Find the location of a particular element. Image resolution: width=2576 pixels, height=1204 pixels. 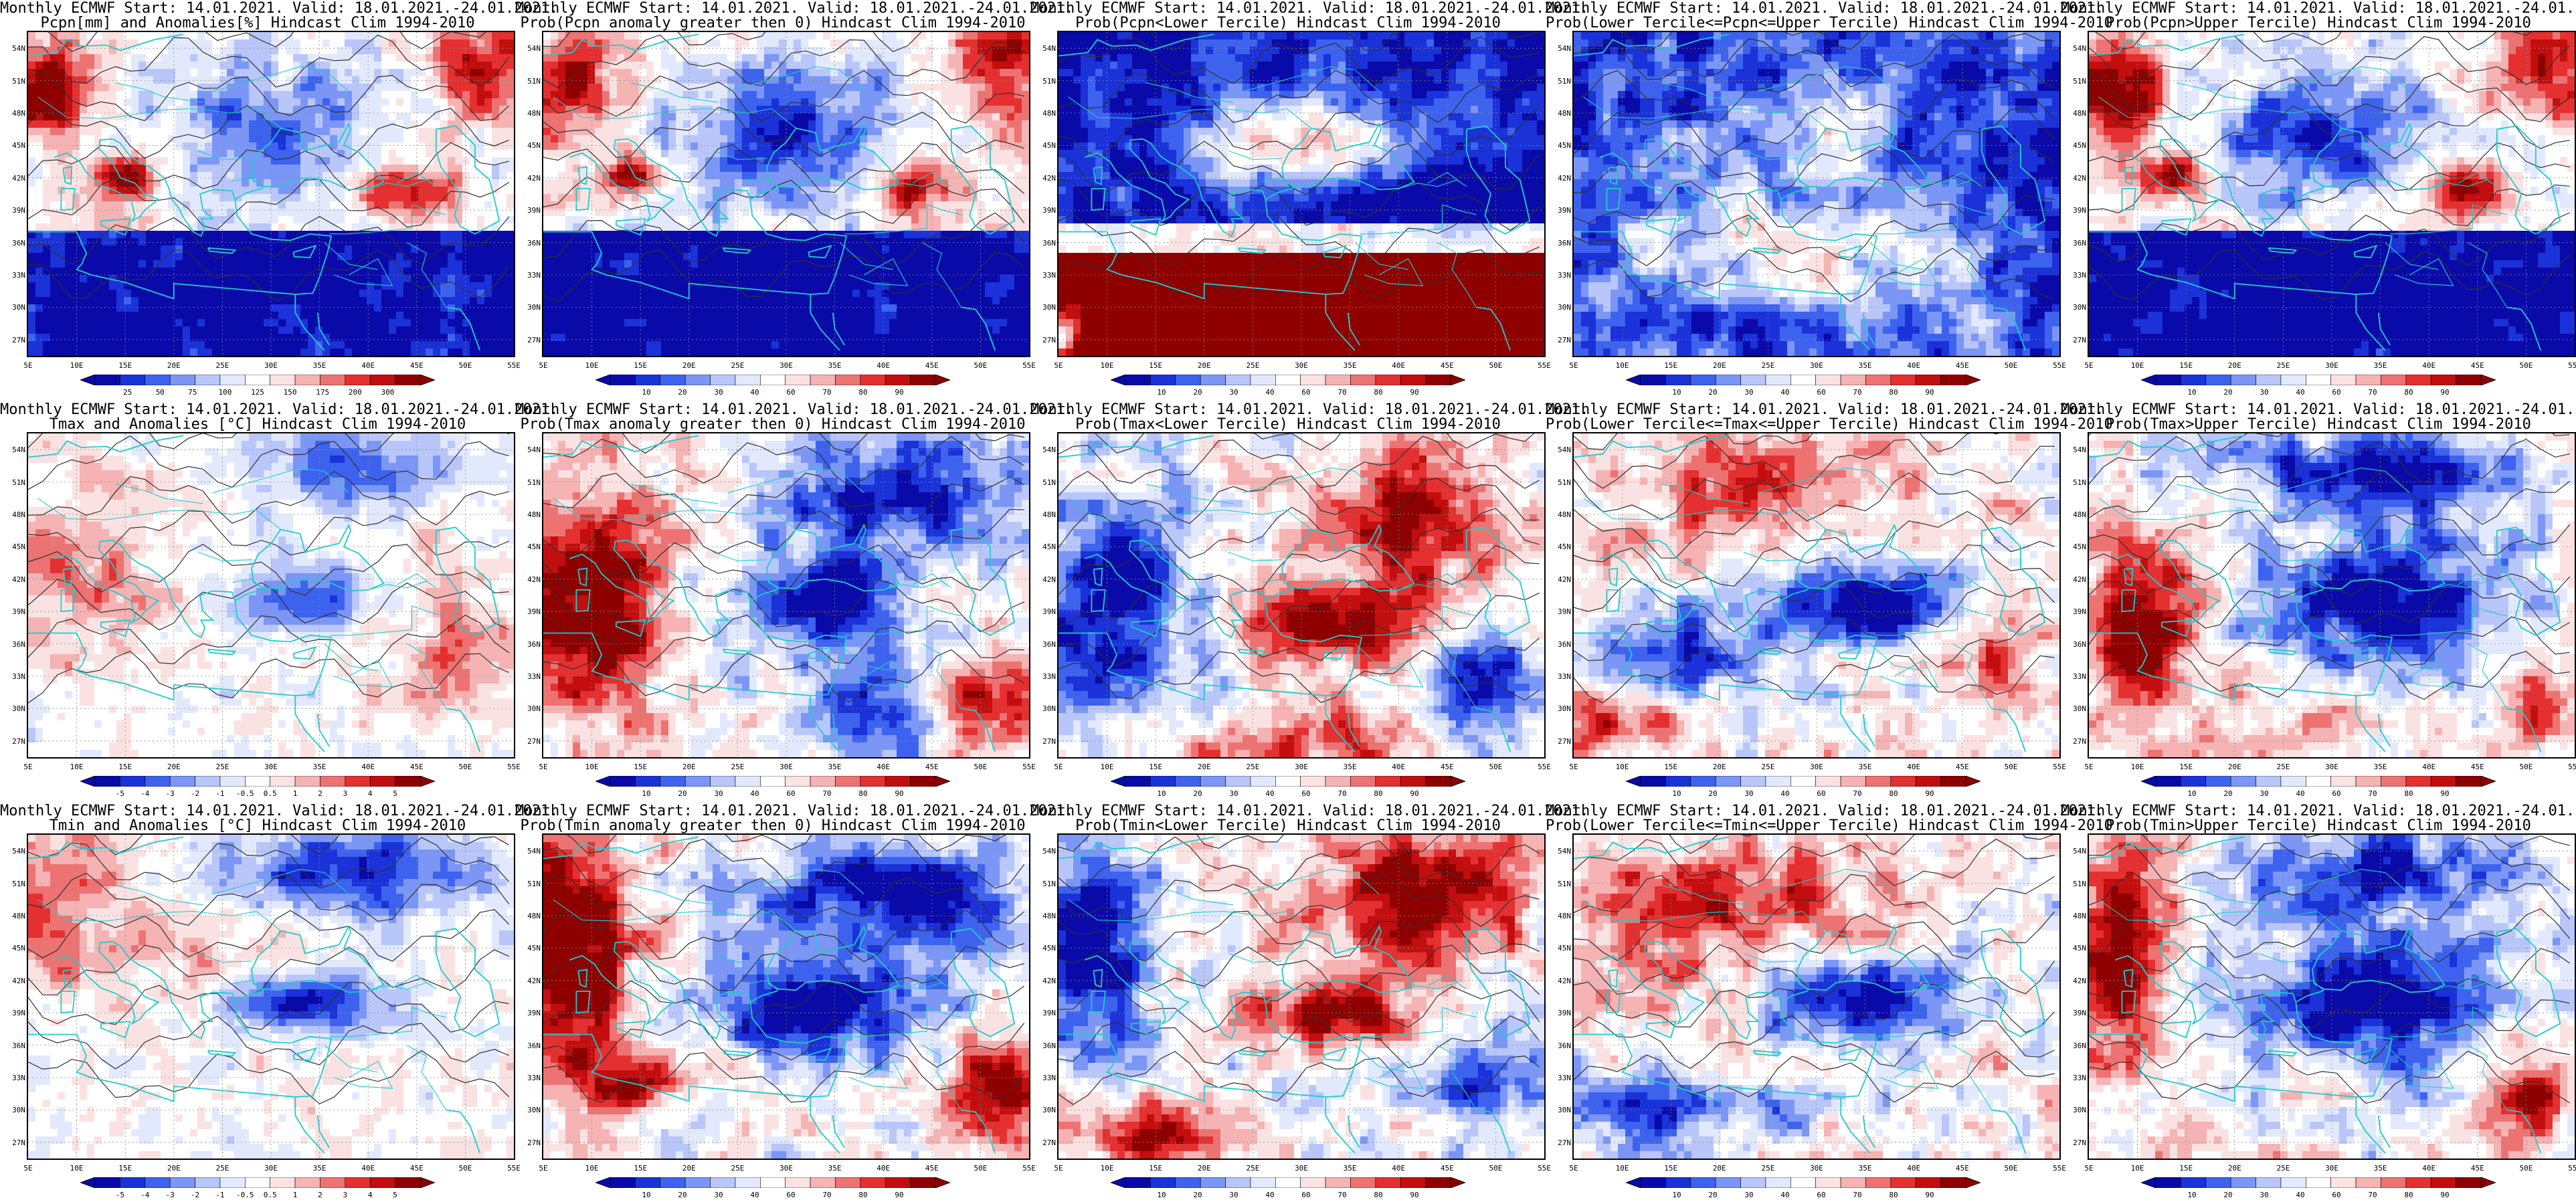

longitude-label: 25E is located at coordinates (1252, 1168).